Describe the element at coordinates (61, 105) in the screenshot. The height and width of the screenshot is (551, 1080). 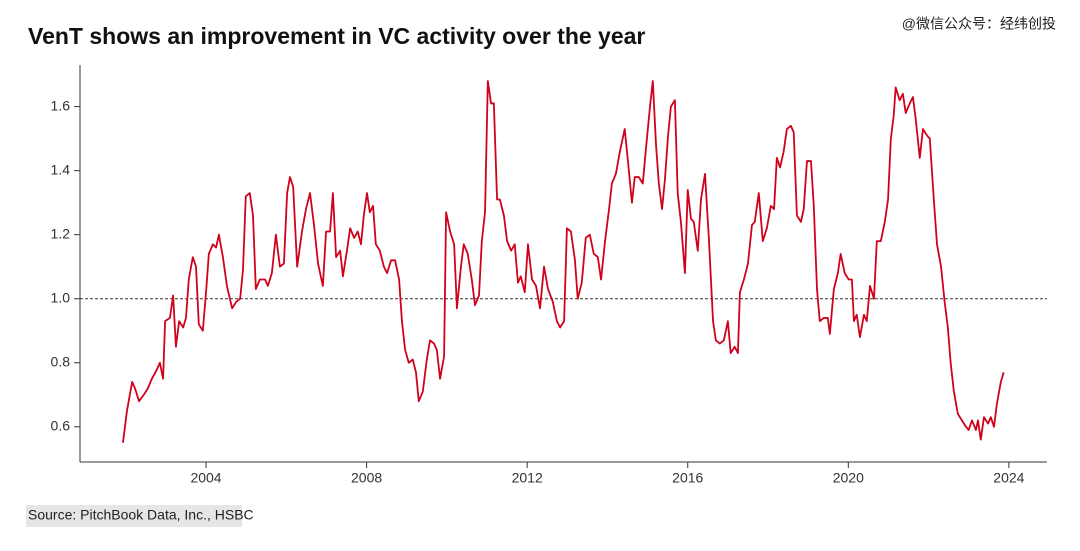
I see `y-tick-label: 1.6` at that location.